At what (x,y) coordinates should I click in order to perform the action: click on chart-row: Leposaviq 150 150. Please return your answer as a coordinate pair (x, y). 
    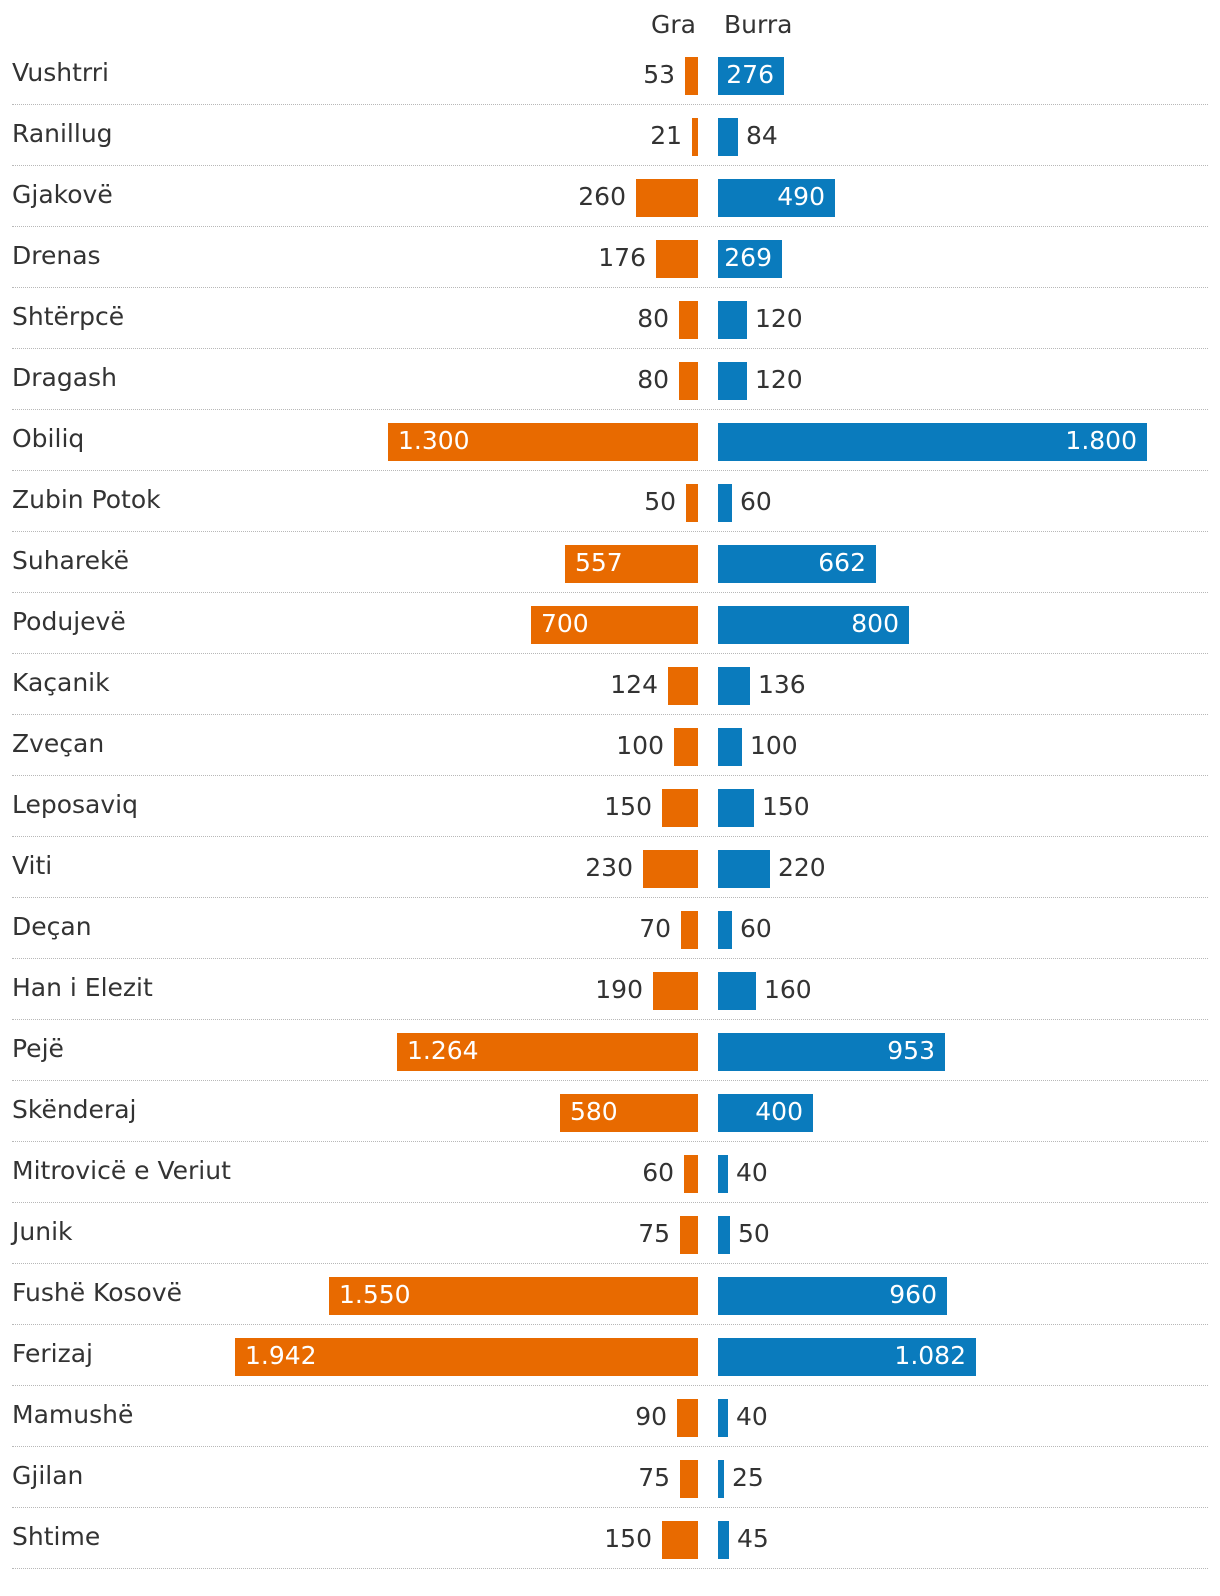
    Looking at the image, I should click on (610, 806).